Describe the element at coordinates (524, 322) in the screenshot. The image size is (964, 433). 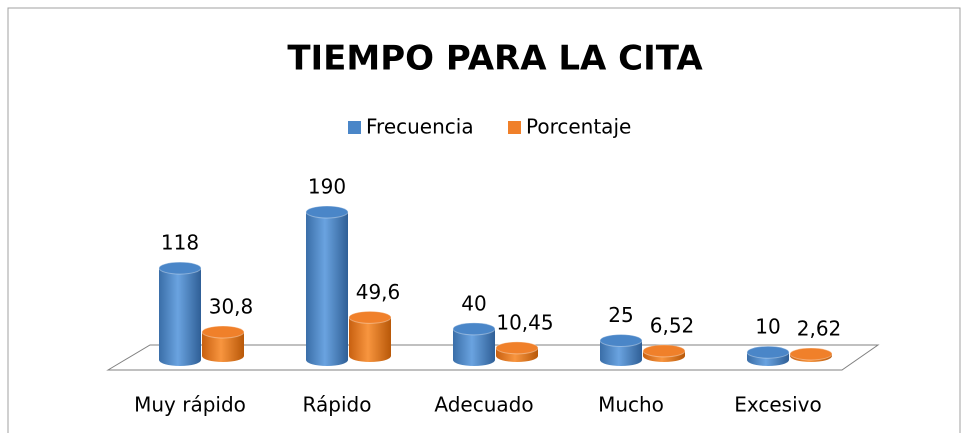
I see `value-label: 10,45` at that location.